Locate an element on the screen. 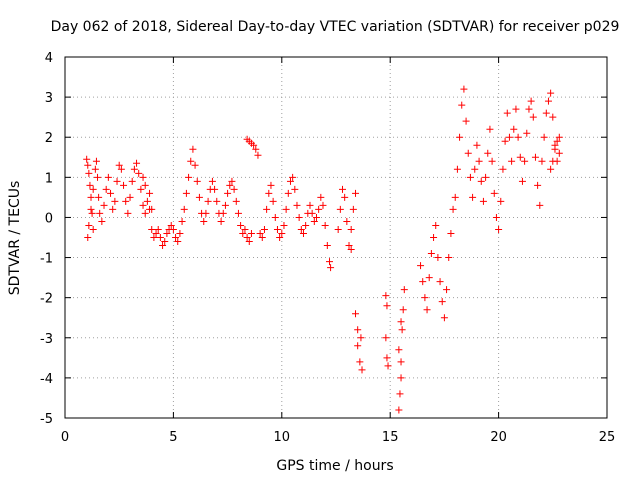 The width and height of the screenshot is (640, 480). y-tick-label: 4 is located at coordinates (49, 58).